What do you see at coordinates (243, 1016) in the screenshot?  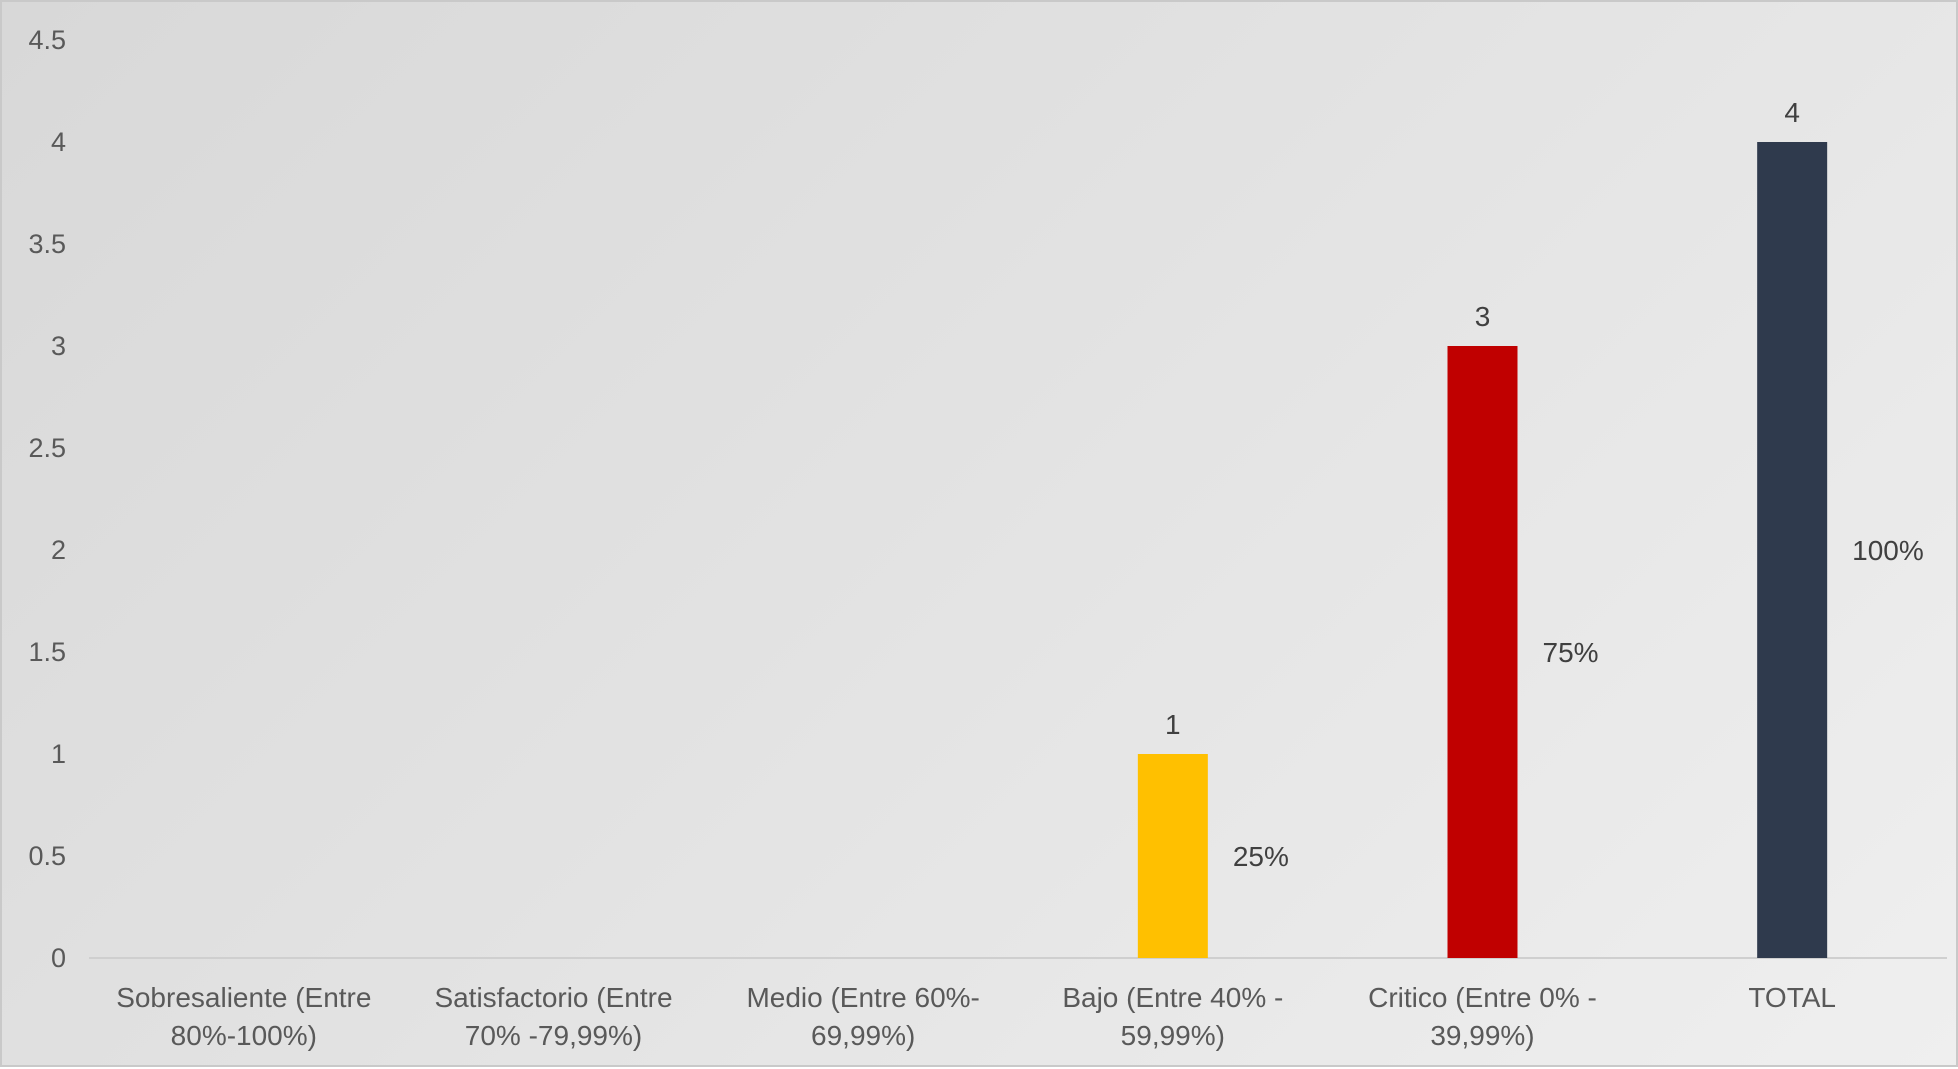 I see `x-category-label: Sobresaliente (Entre 80%-100%)` at bounding box center [243, 1016].